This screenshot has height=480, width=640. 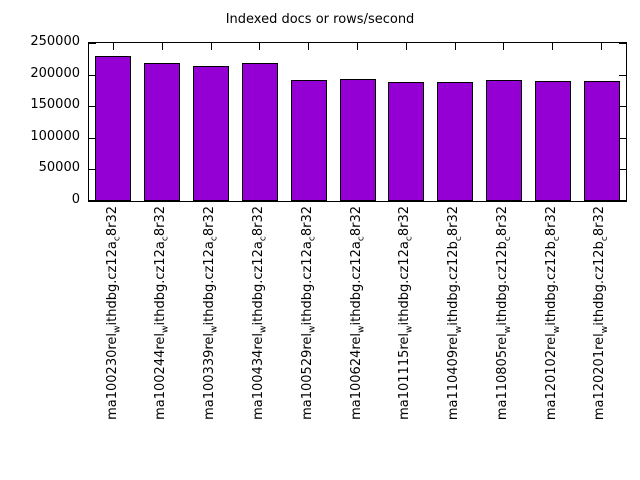 I want to click on y-tick-label: 0, so click(x=75, y=199).